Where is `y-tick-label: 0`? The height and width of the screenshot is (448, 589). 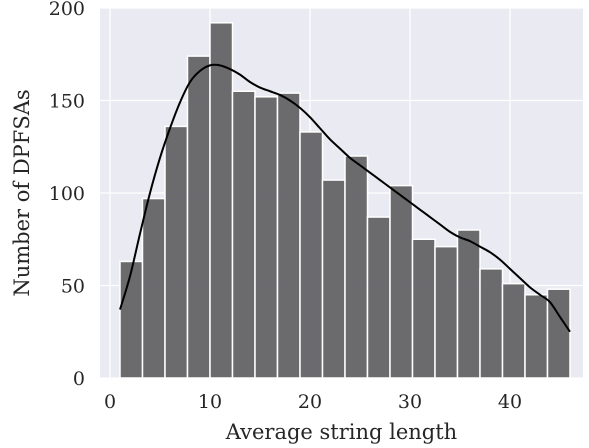
y-tick-label: 0 is located at coordinates (79, 379).